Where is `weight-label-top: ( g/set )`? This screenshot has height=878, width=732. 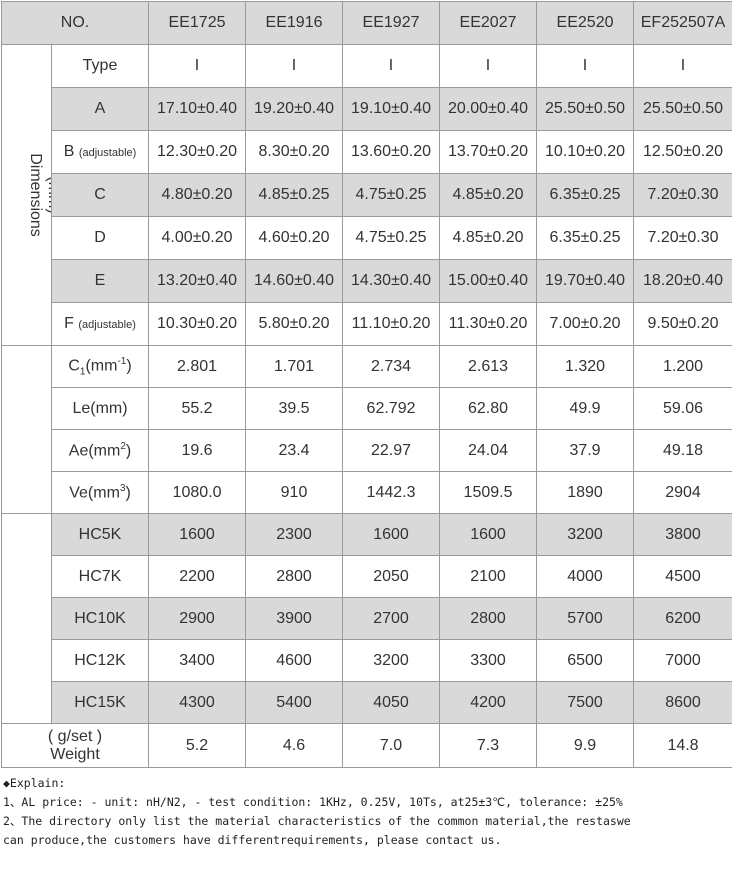
weight-label-top: ( g/set ) is located at coordinates (75, 737).